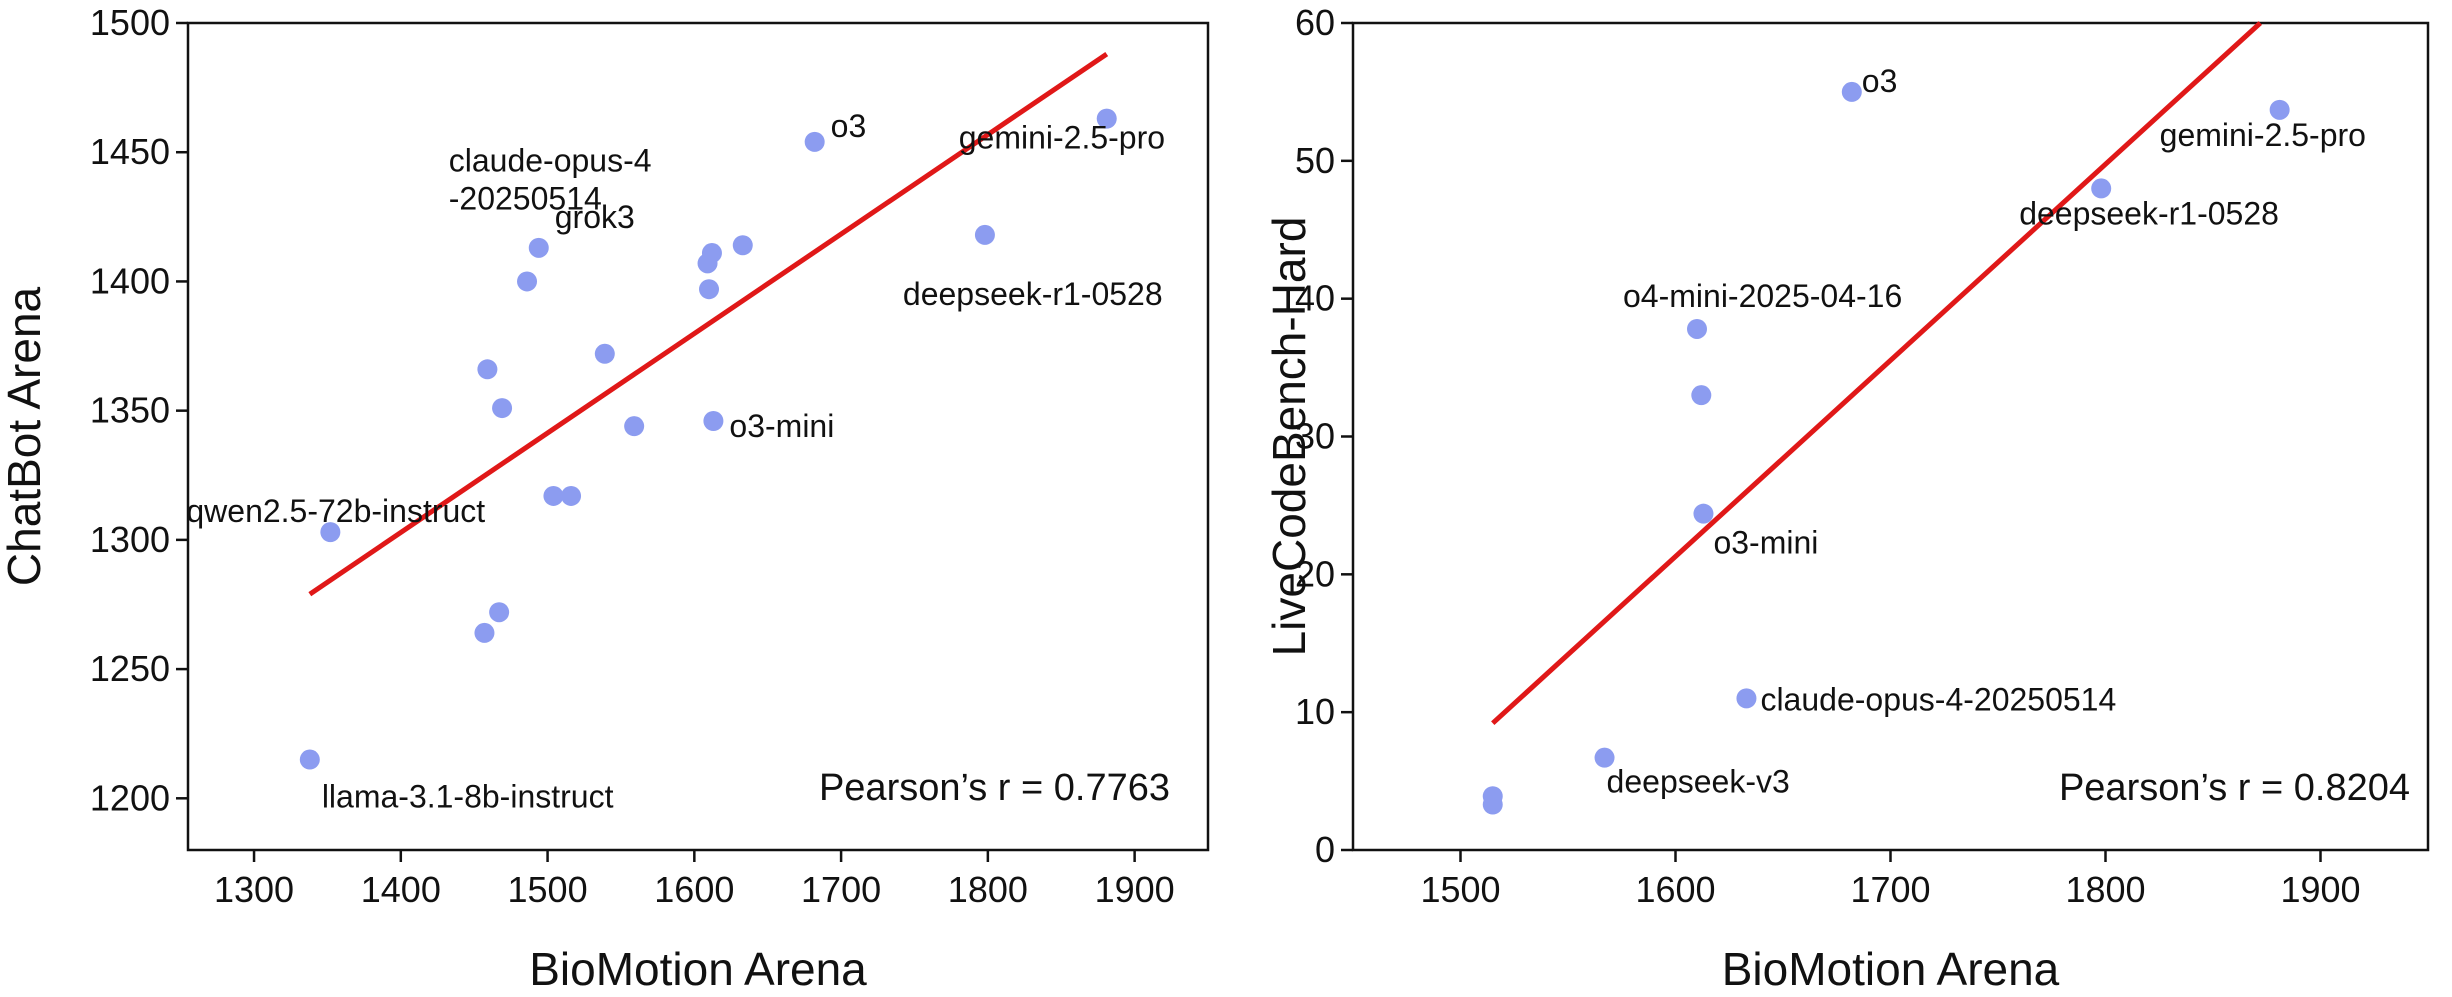  What do you see at coordinates (1315, 298) in the screenshot?
I see `y-tick-label: 40` at bounding box center [1315, 298].